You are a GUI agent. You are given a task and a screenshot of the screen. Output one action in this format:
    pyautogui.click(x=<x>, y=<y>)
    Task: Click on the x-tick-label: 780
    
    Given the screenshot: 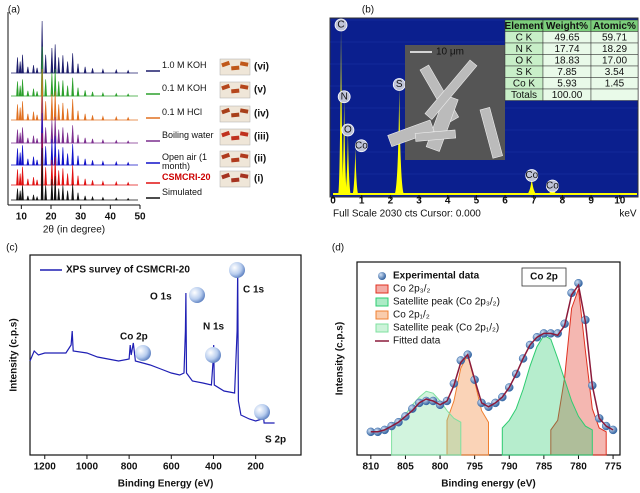 What is the action you would take?
    pyautogui.click(x=578, y=467)
    